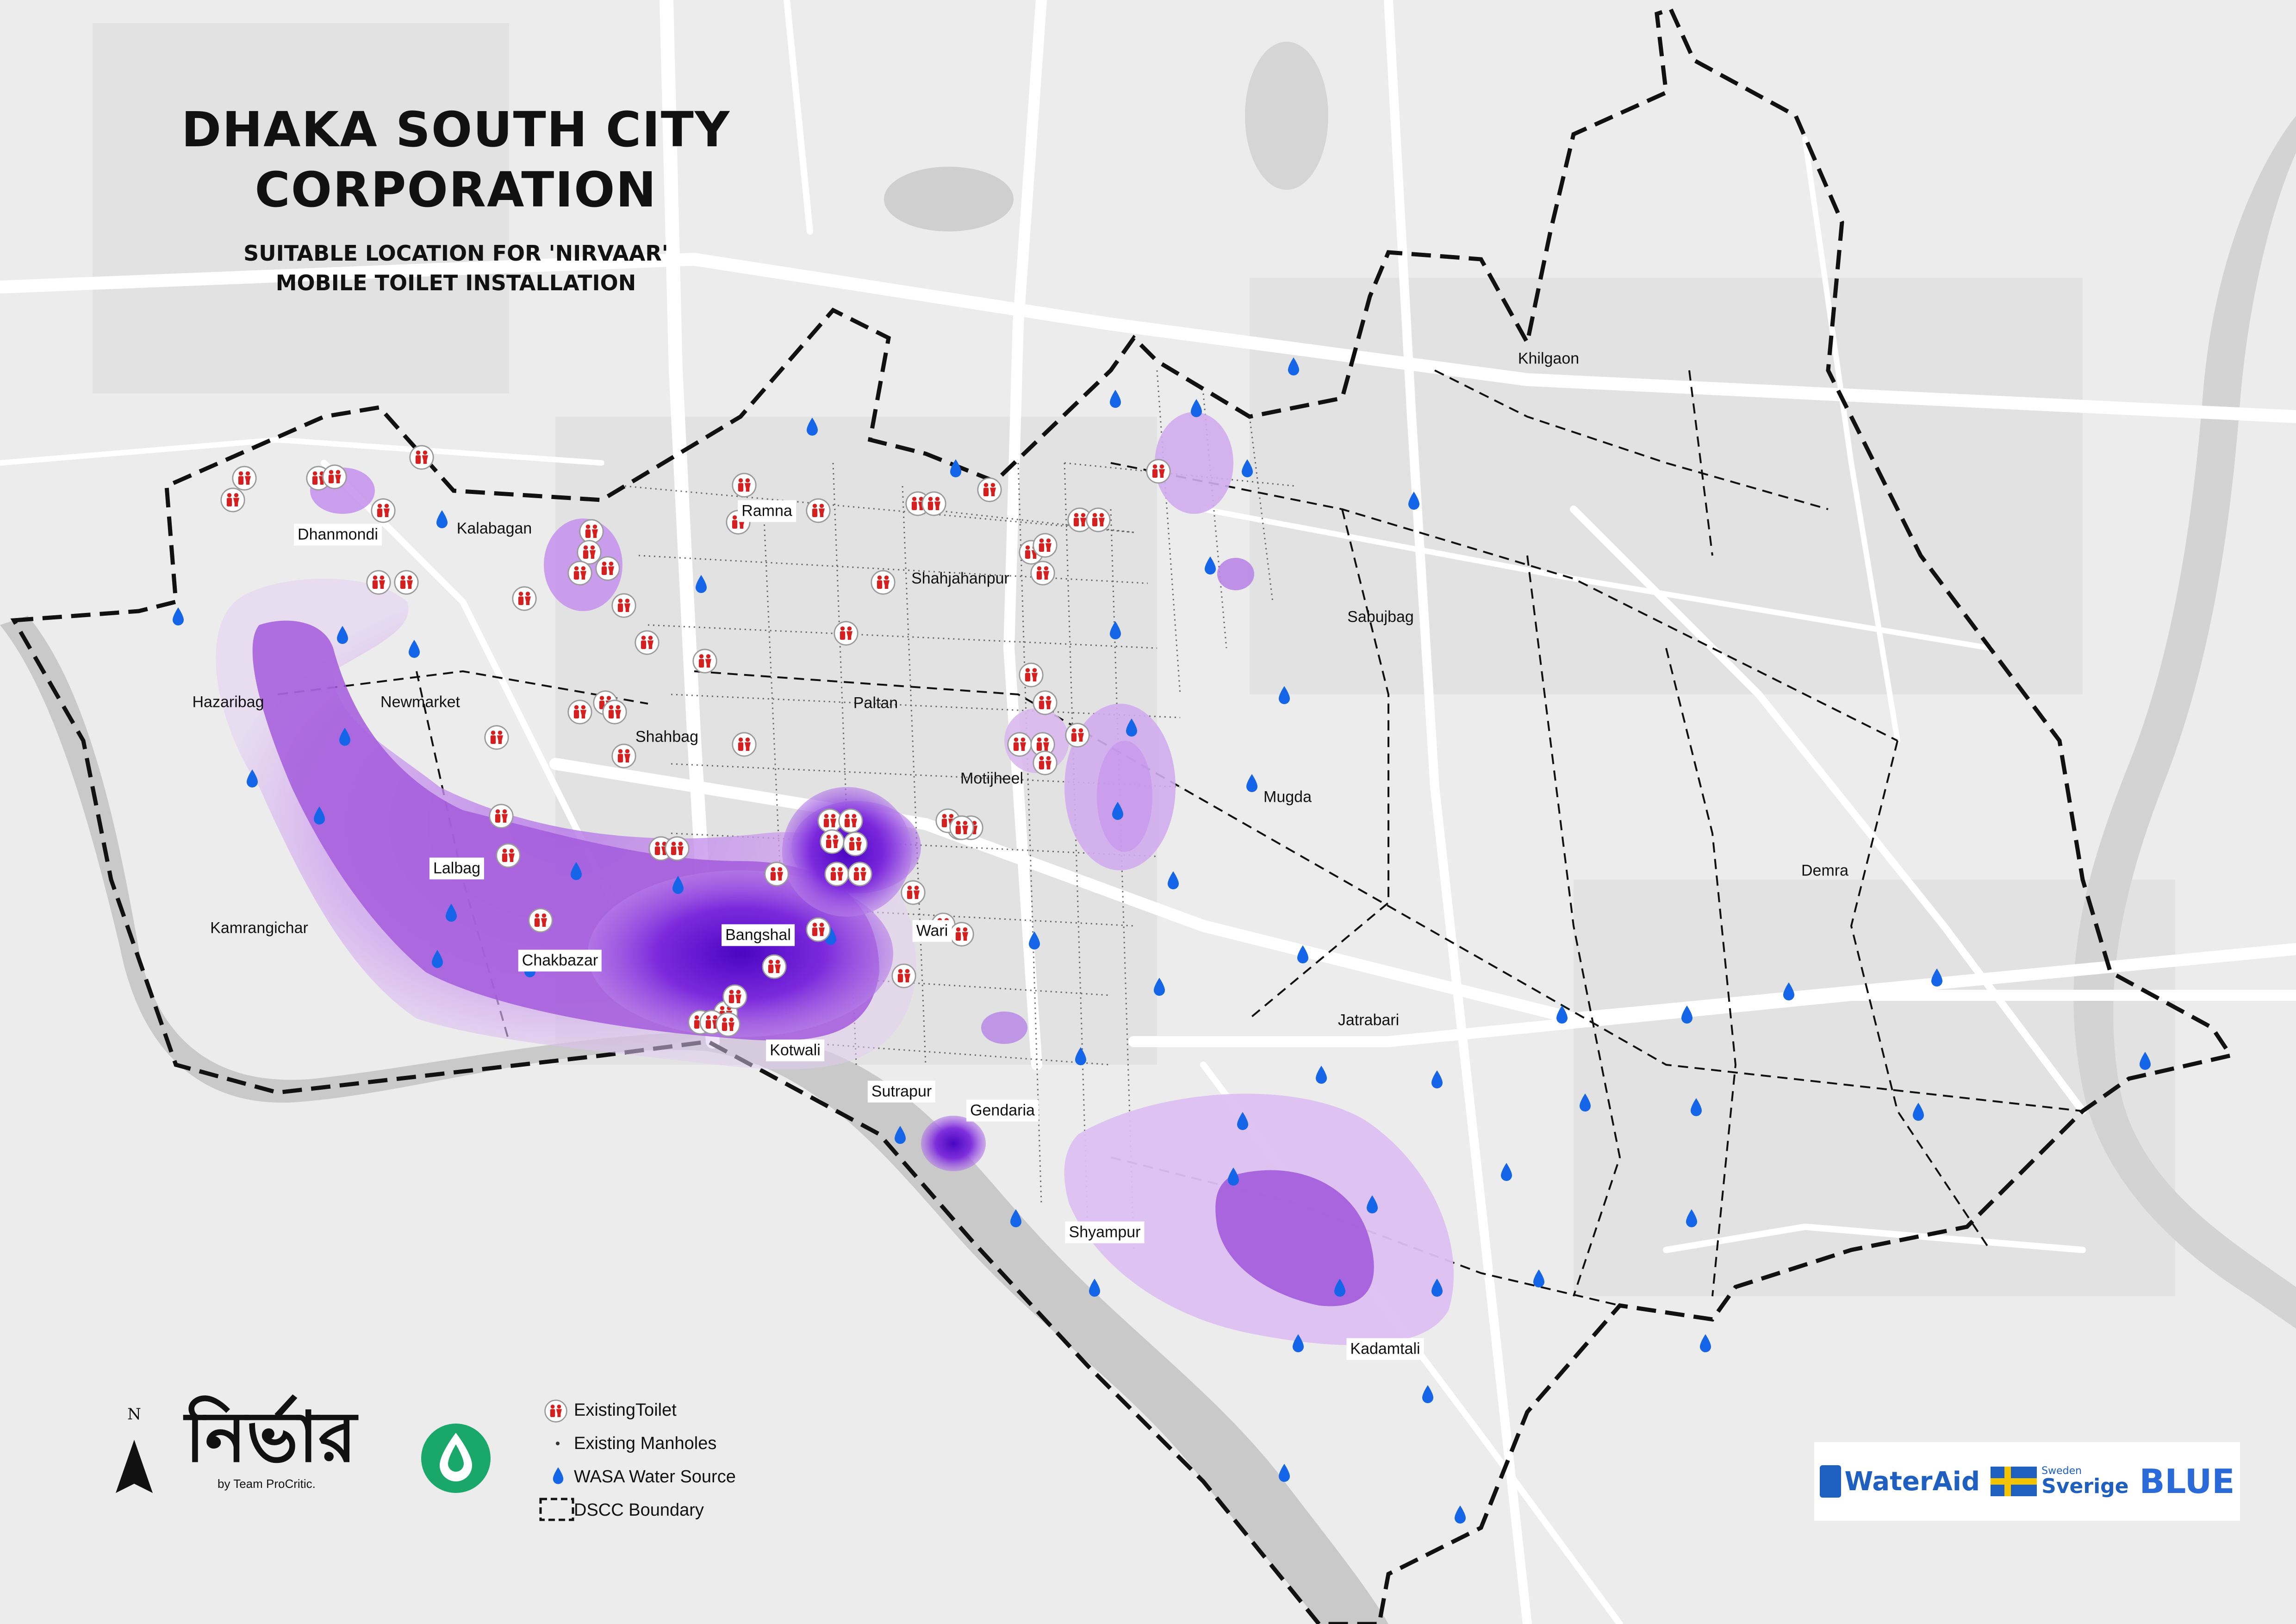 Image resolution: width=2296 pixels, height=1624 pixels. Describe the element at coordinates (267, 1484) in the screenshot. I see `brand-by-line: by Team ProCritic.` at that location.